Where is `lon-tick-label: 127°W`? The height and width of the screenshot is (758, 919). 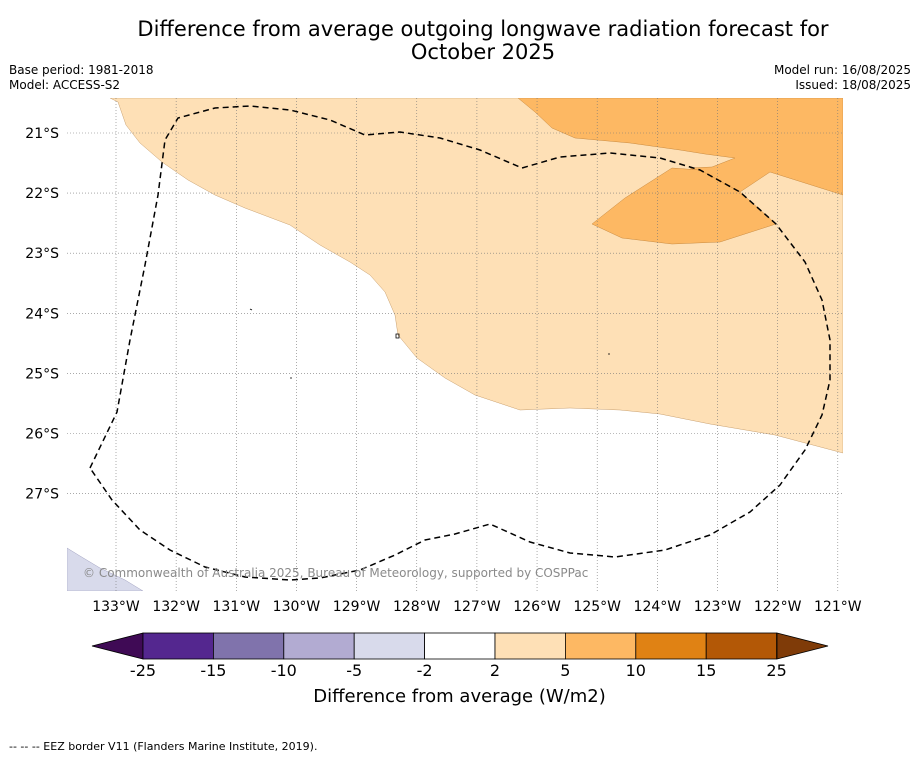
lon-tick-label: 127°W is located at coordinates (477, 607).